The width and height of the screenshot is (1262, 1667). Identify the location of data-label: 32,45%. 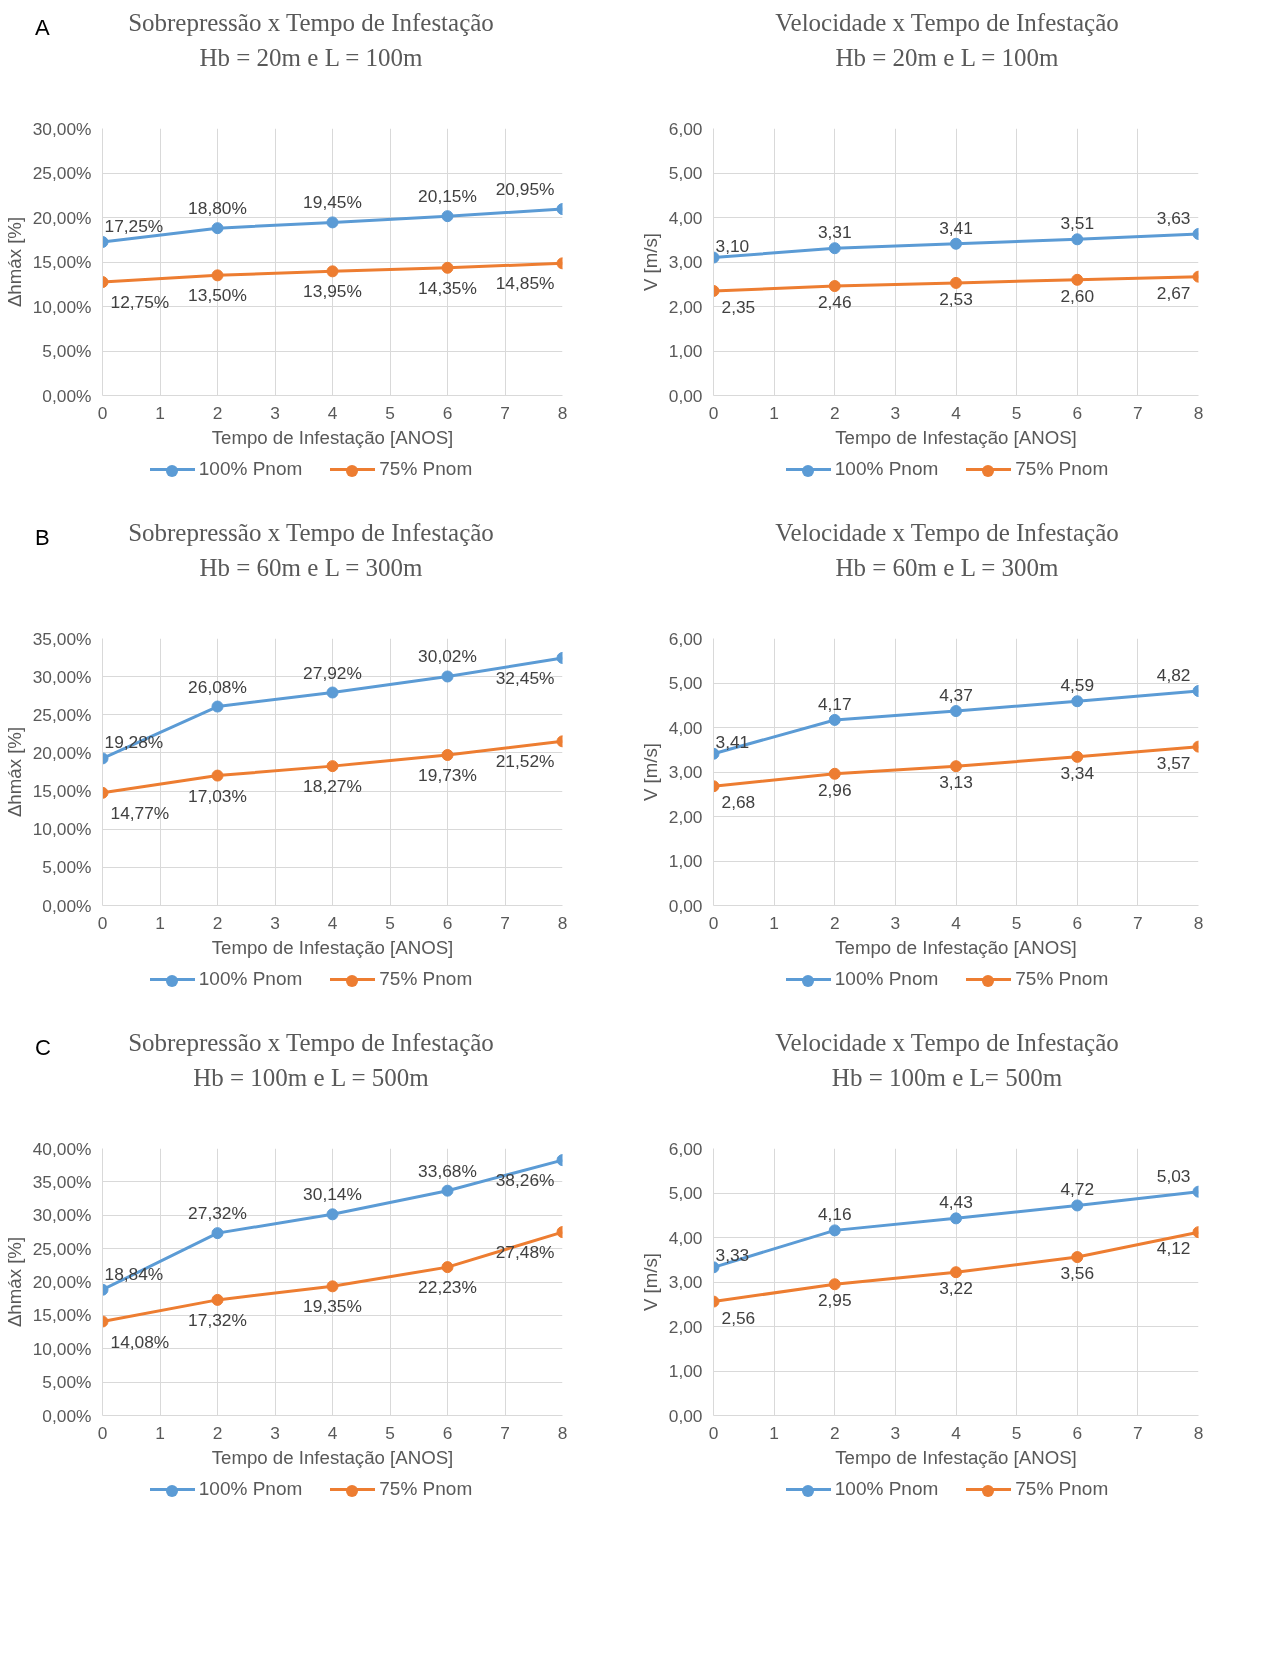
(525, 677).